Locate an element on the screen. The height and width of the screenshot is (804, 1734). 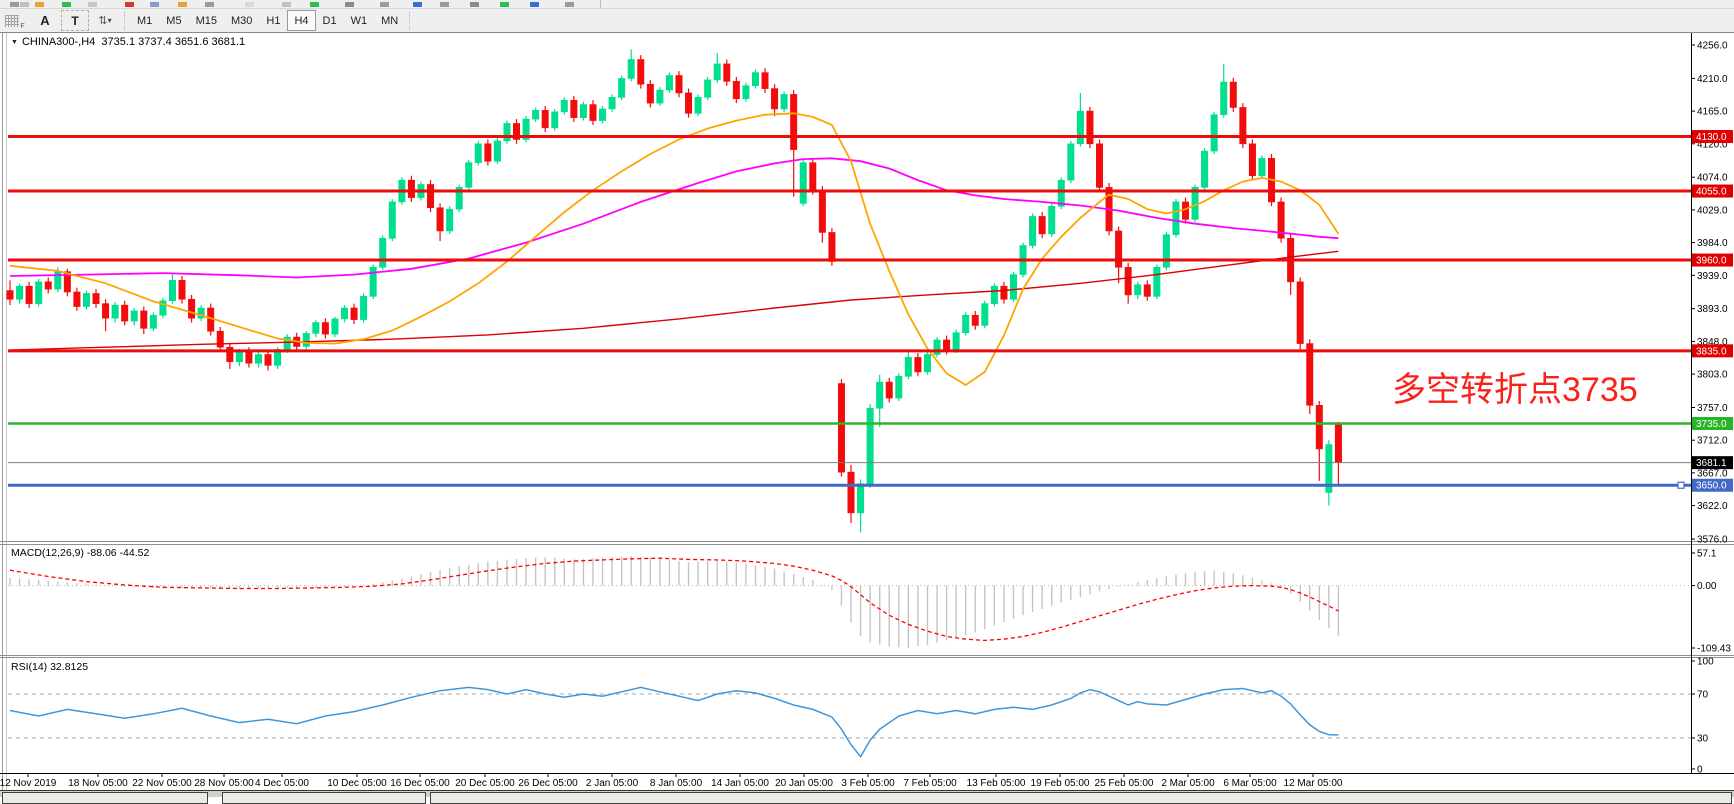
svg-text: 3735.0 is located at coordinates (1711, 424).